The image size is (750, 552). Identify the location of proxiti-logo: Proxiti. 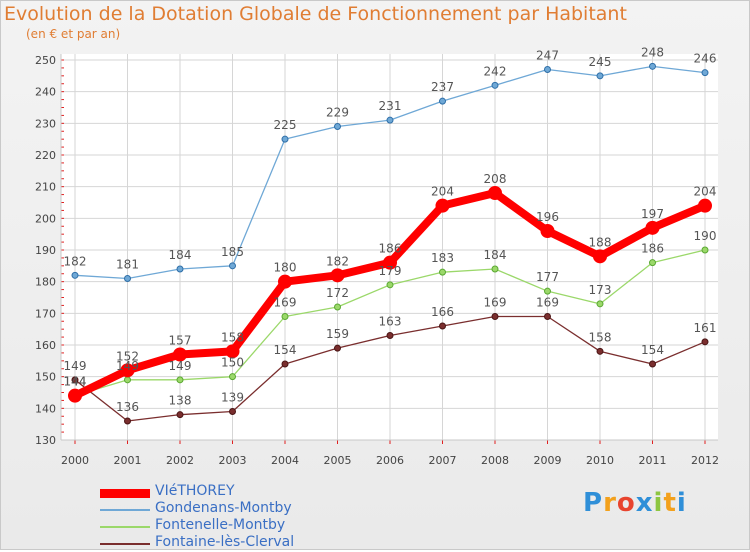
(635, 503).